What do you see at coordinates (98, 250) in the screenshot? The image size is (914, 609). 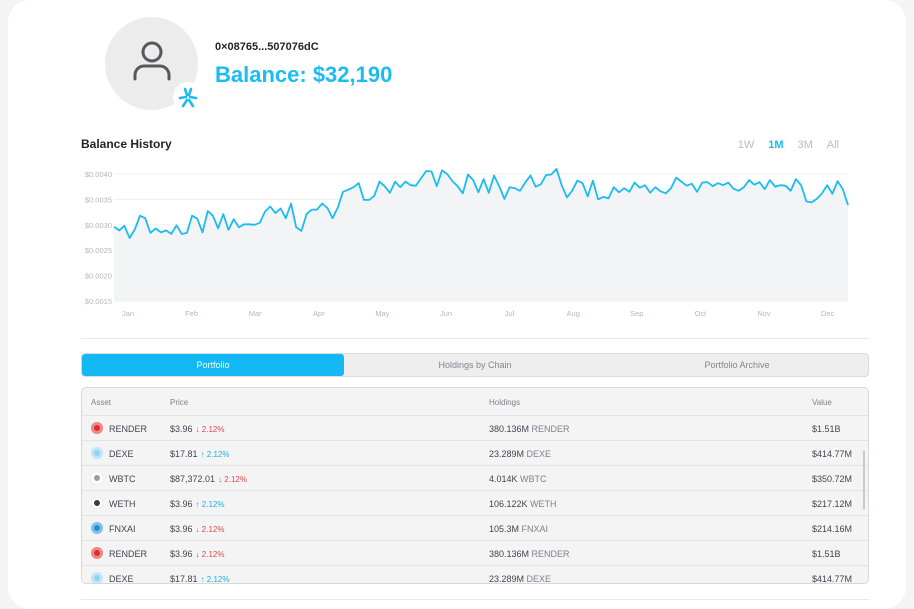 I see `y-tick-label: $0.0025` at bounding box center [98, 250].